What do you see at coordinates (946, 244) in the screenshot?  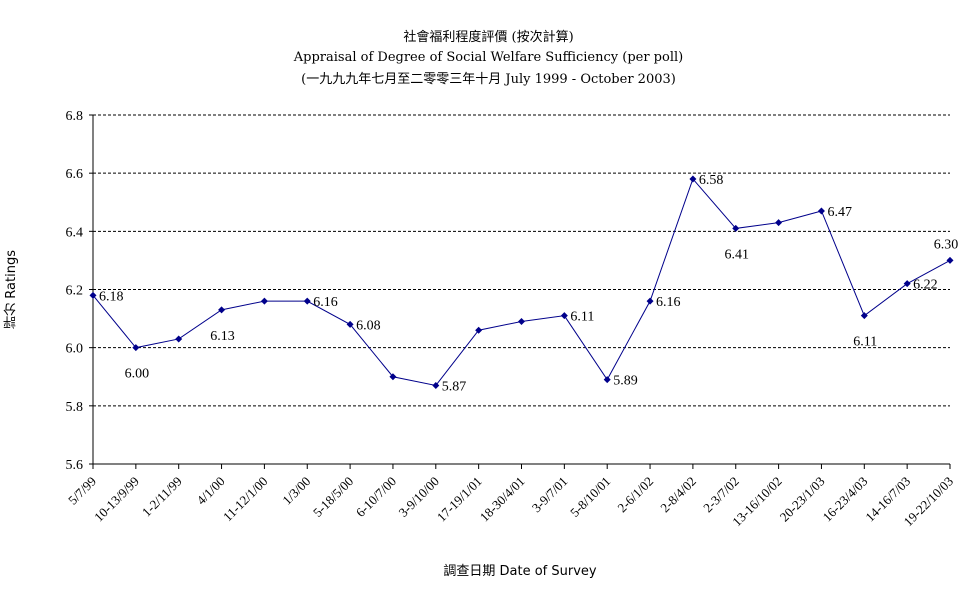 I see `data-label: 6.30` at bounding box center [946, 244].